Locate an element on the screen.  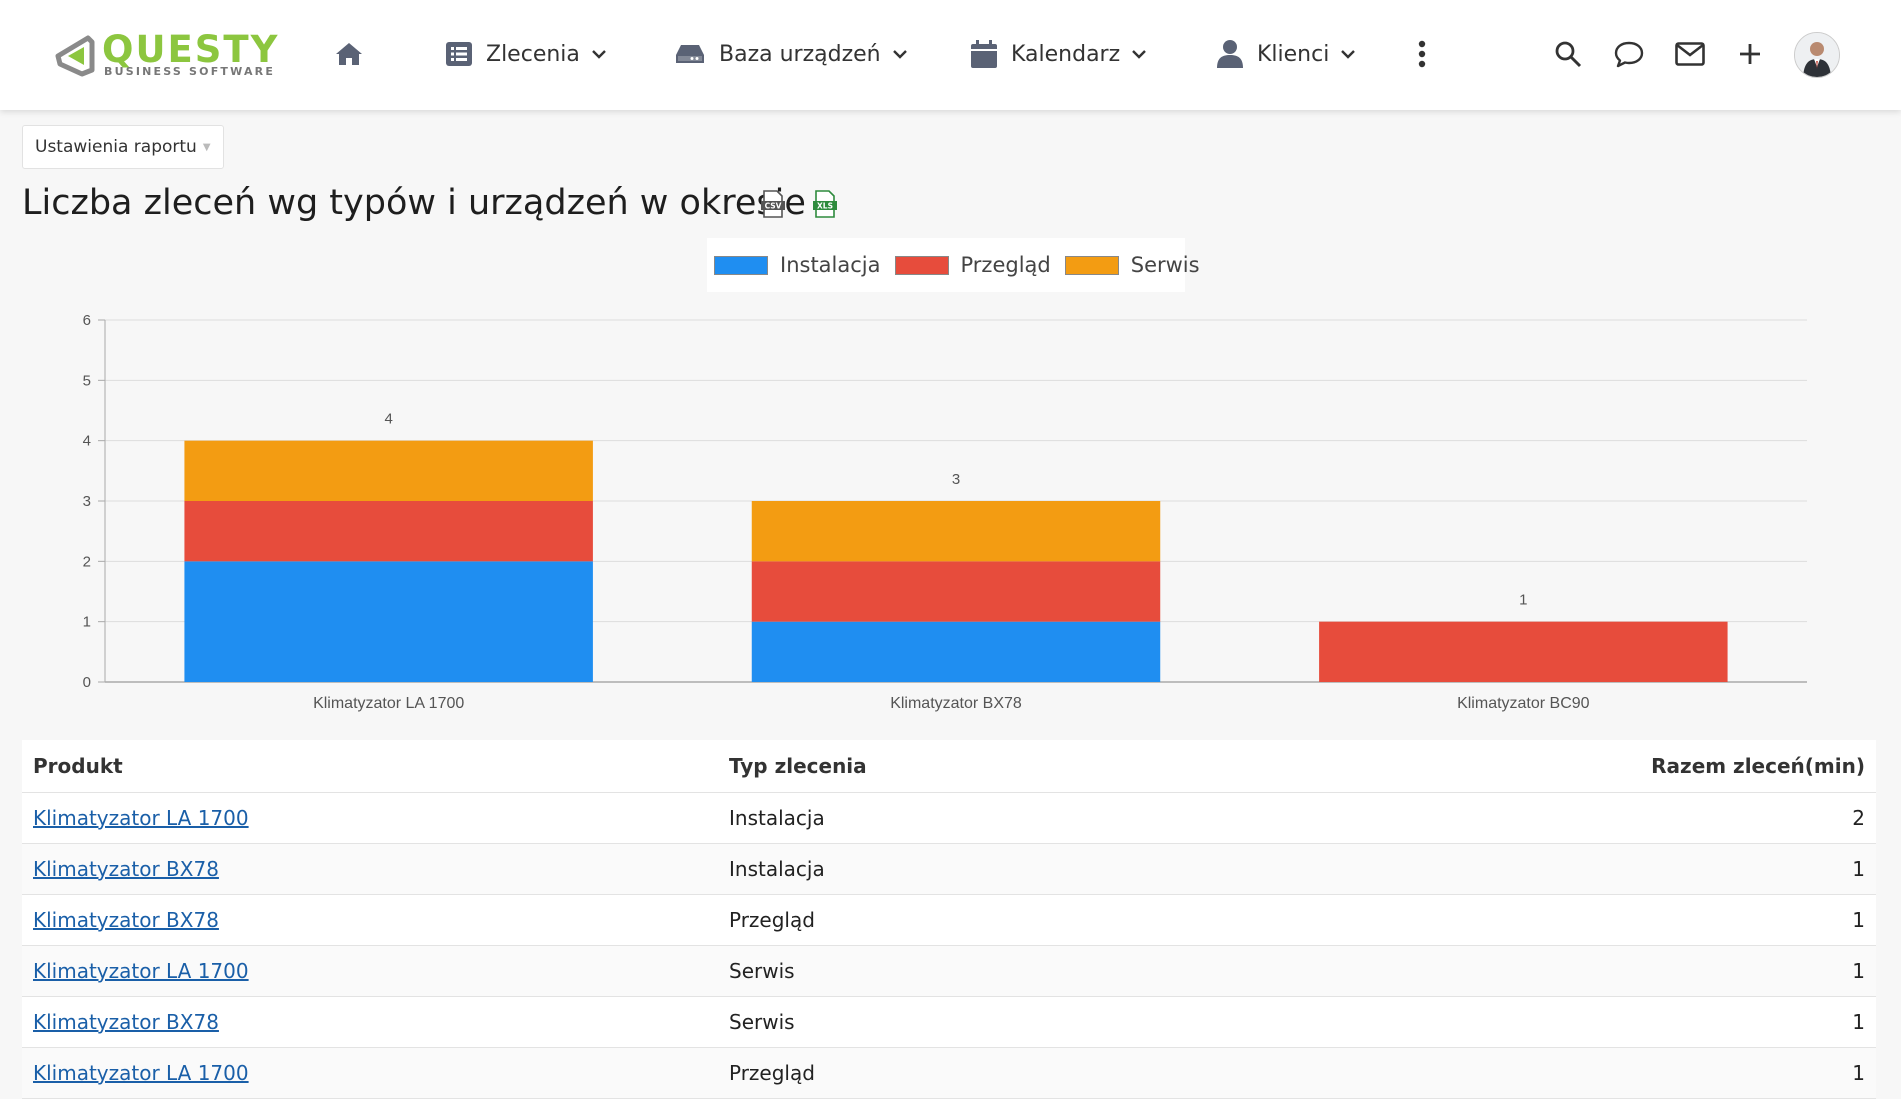
logo-wordmark: QUESTY is located at coordinates (191, 49).